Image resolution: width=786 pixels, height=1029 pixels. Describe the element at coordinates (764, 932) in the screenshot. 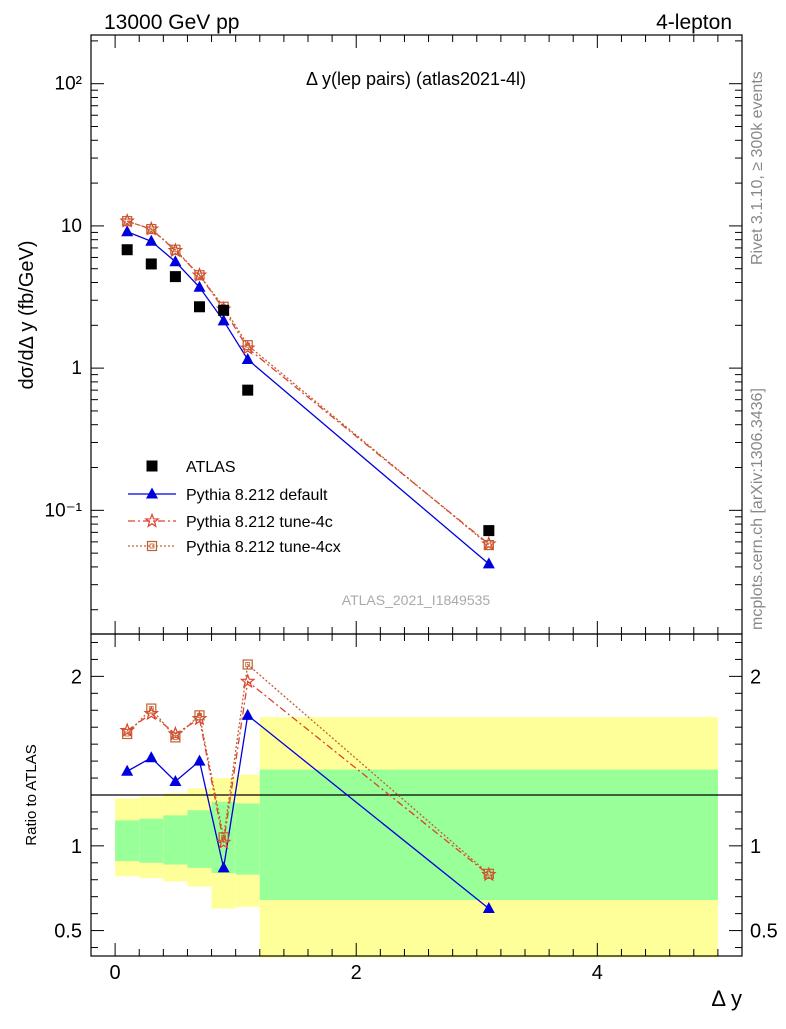

I see `ratio-ytick-label-right: 0.5` at that location.